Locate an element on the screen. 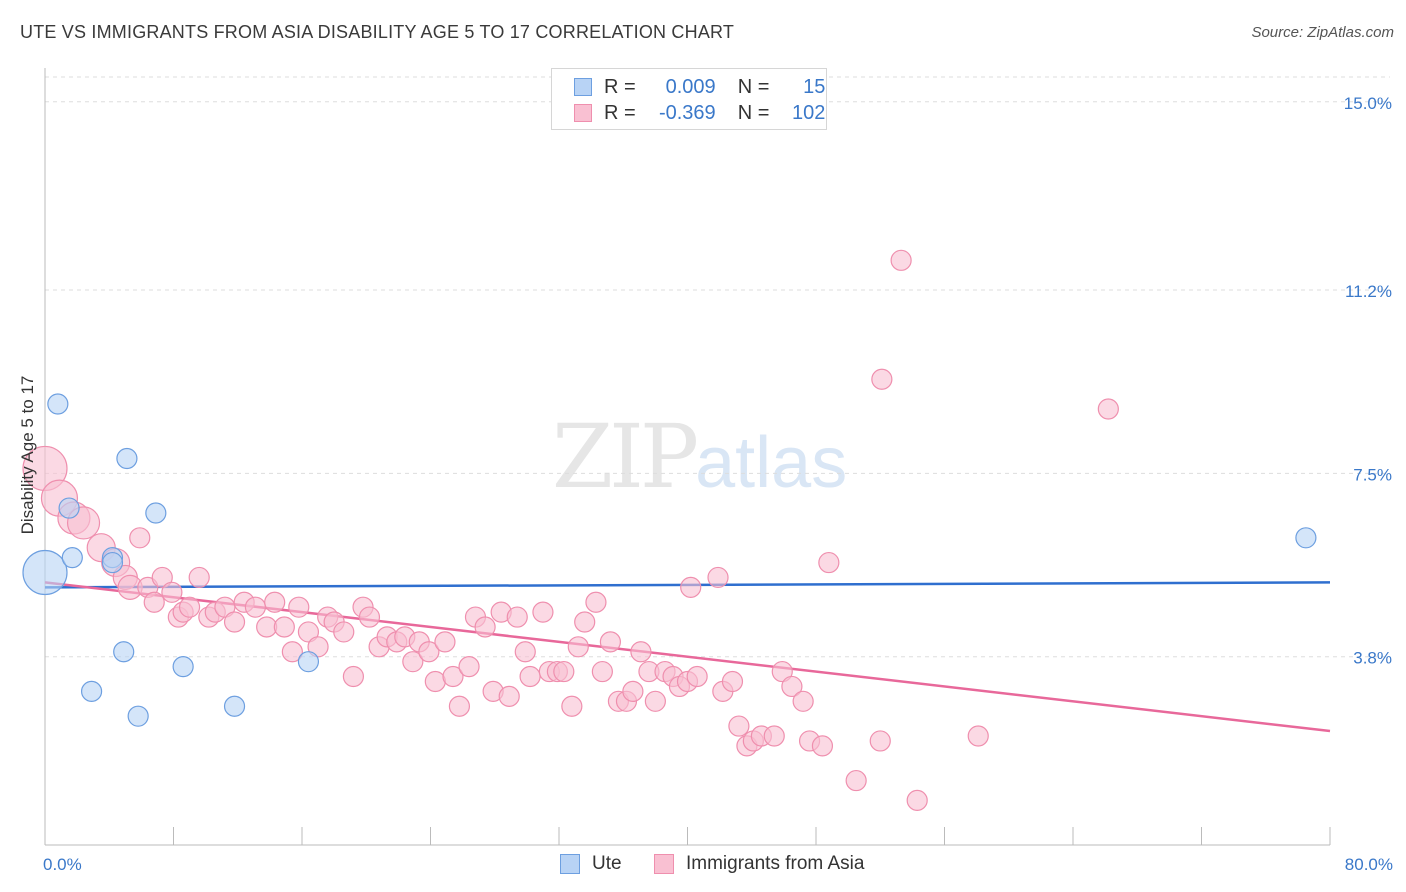 The width and height of the screenshot is (1406, 892). correlation-legend: R = 0.009 N = 15 R = -0.369 N = 102 is located at coordinates (689, 99).